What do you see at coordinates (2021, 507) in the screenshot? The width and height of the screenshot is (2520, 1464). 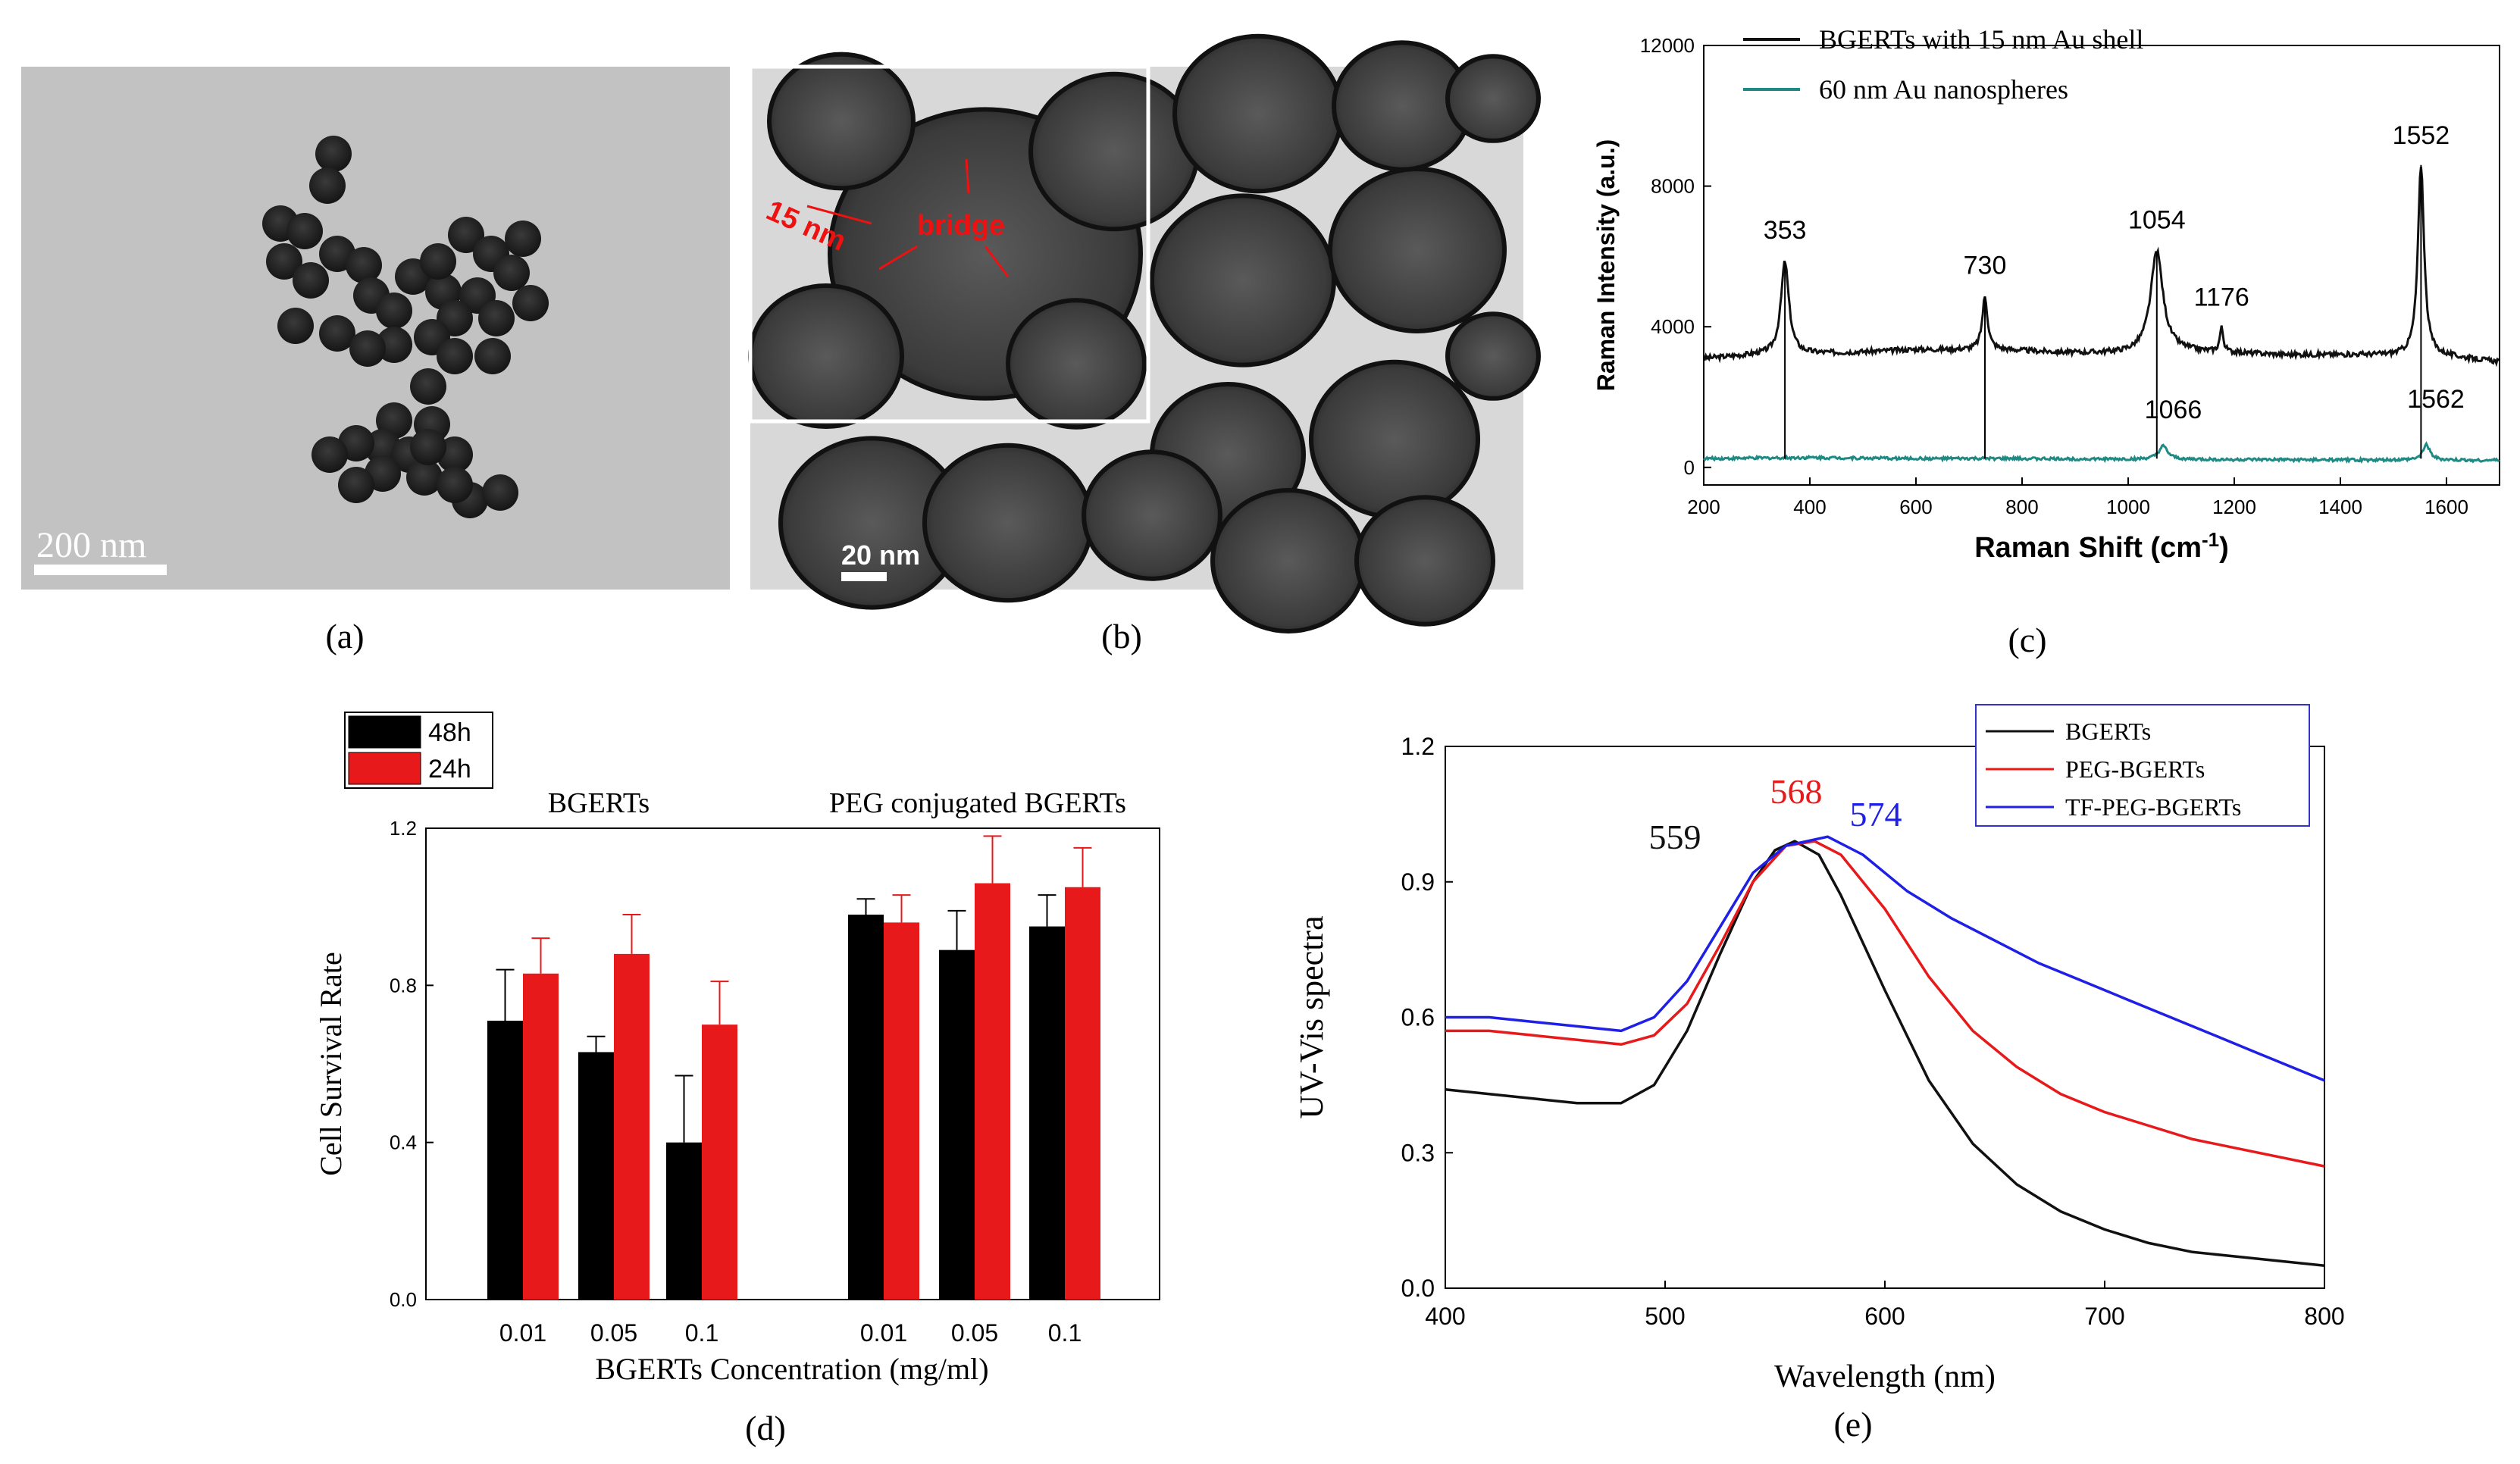 I see `x-tick-label: 800` at bounding box center [2021, 507].